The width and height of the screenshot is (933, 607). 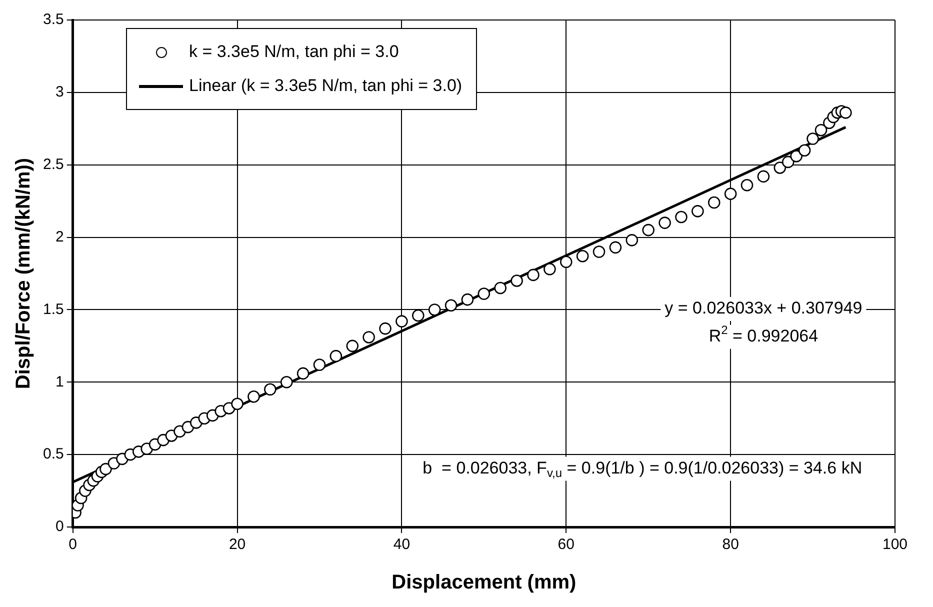 What do you see at coordinates (60, 381) in the screenshot?
I see `y-tick-label: 1` at bounding box center [60, 381].